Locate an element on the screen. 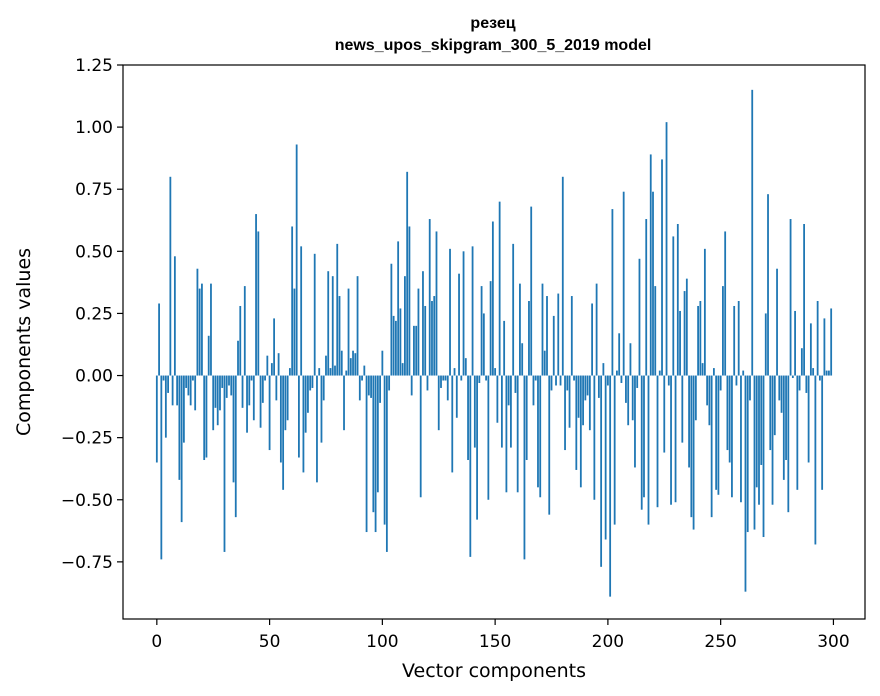 Image resolution: width=880 pixels, height=696 pixels. chart-subtitle: news_upos_skipgram_300_5_2019 model is located at coordinates (493, 45).